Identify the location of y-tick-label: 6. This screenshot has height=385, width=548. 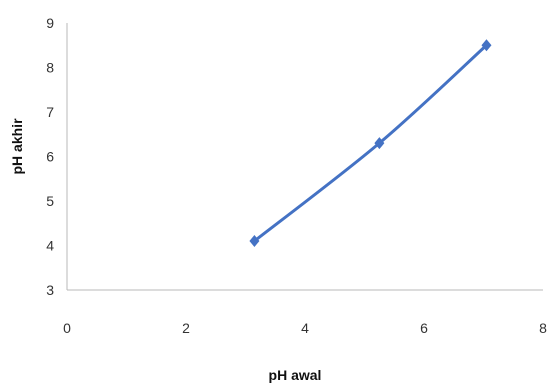
(50, 157).